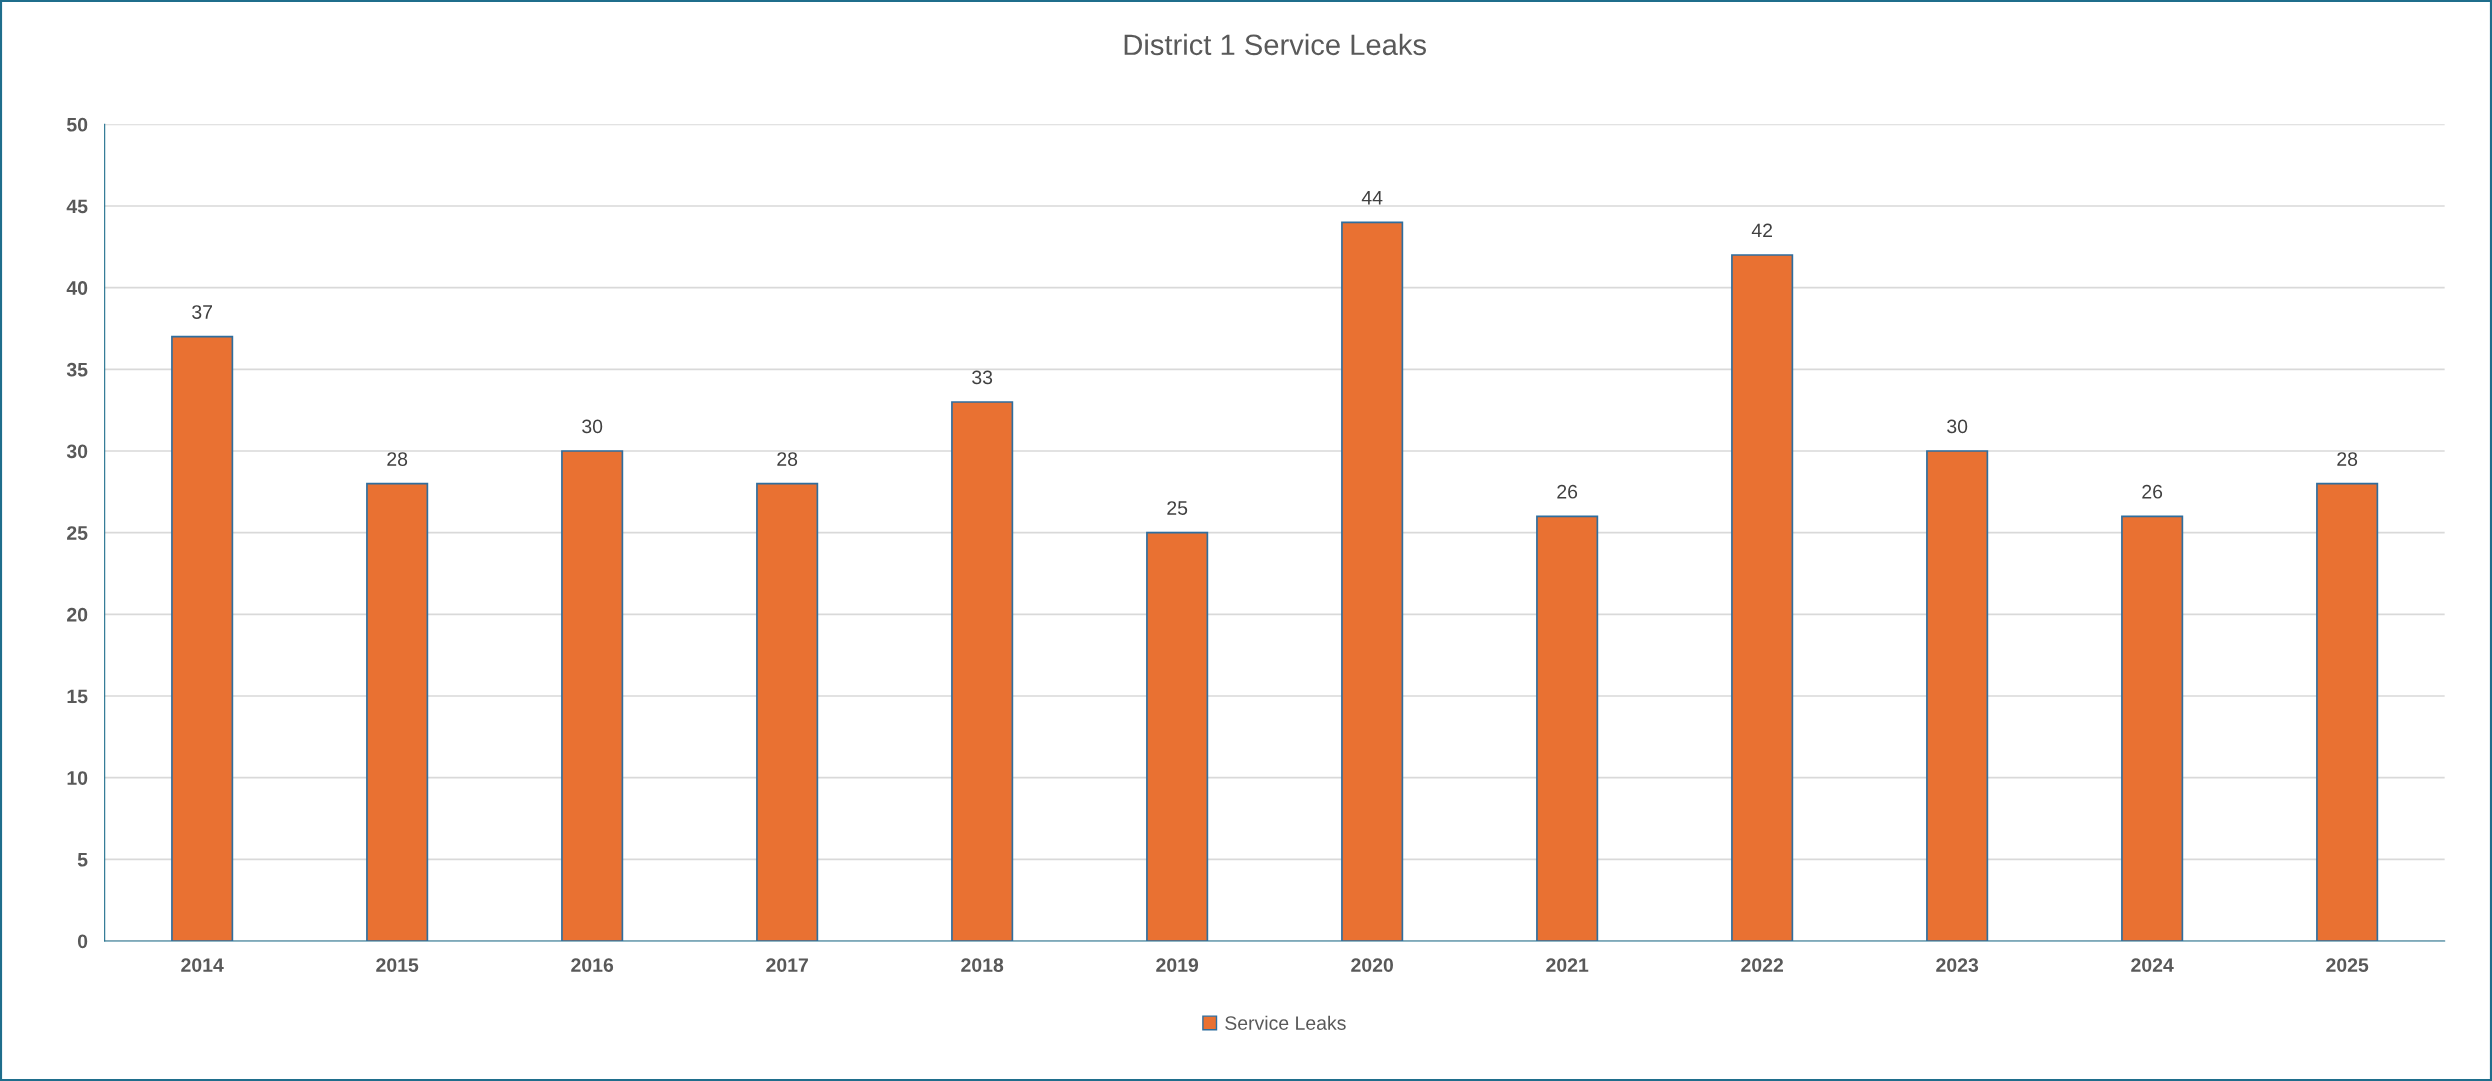 The image size is (2492, 1081). I want to click on y-tick-label: 35, so click(77, 369).